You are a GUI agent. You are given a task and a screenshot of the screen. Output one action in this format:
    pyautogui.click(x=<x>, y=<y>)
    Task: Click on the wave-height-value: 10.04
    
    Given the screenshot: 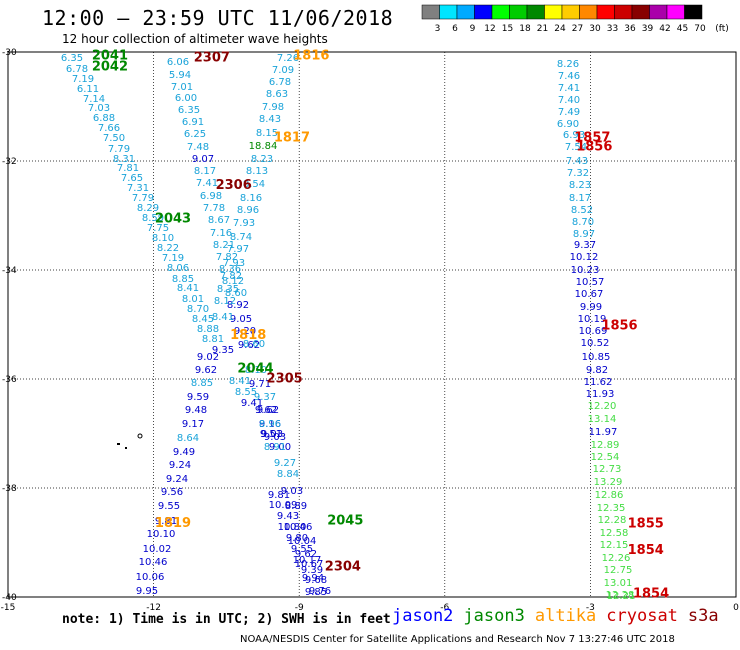 What is the action you would take?
    pyautogui.click(x=302, y=541)
    